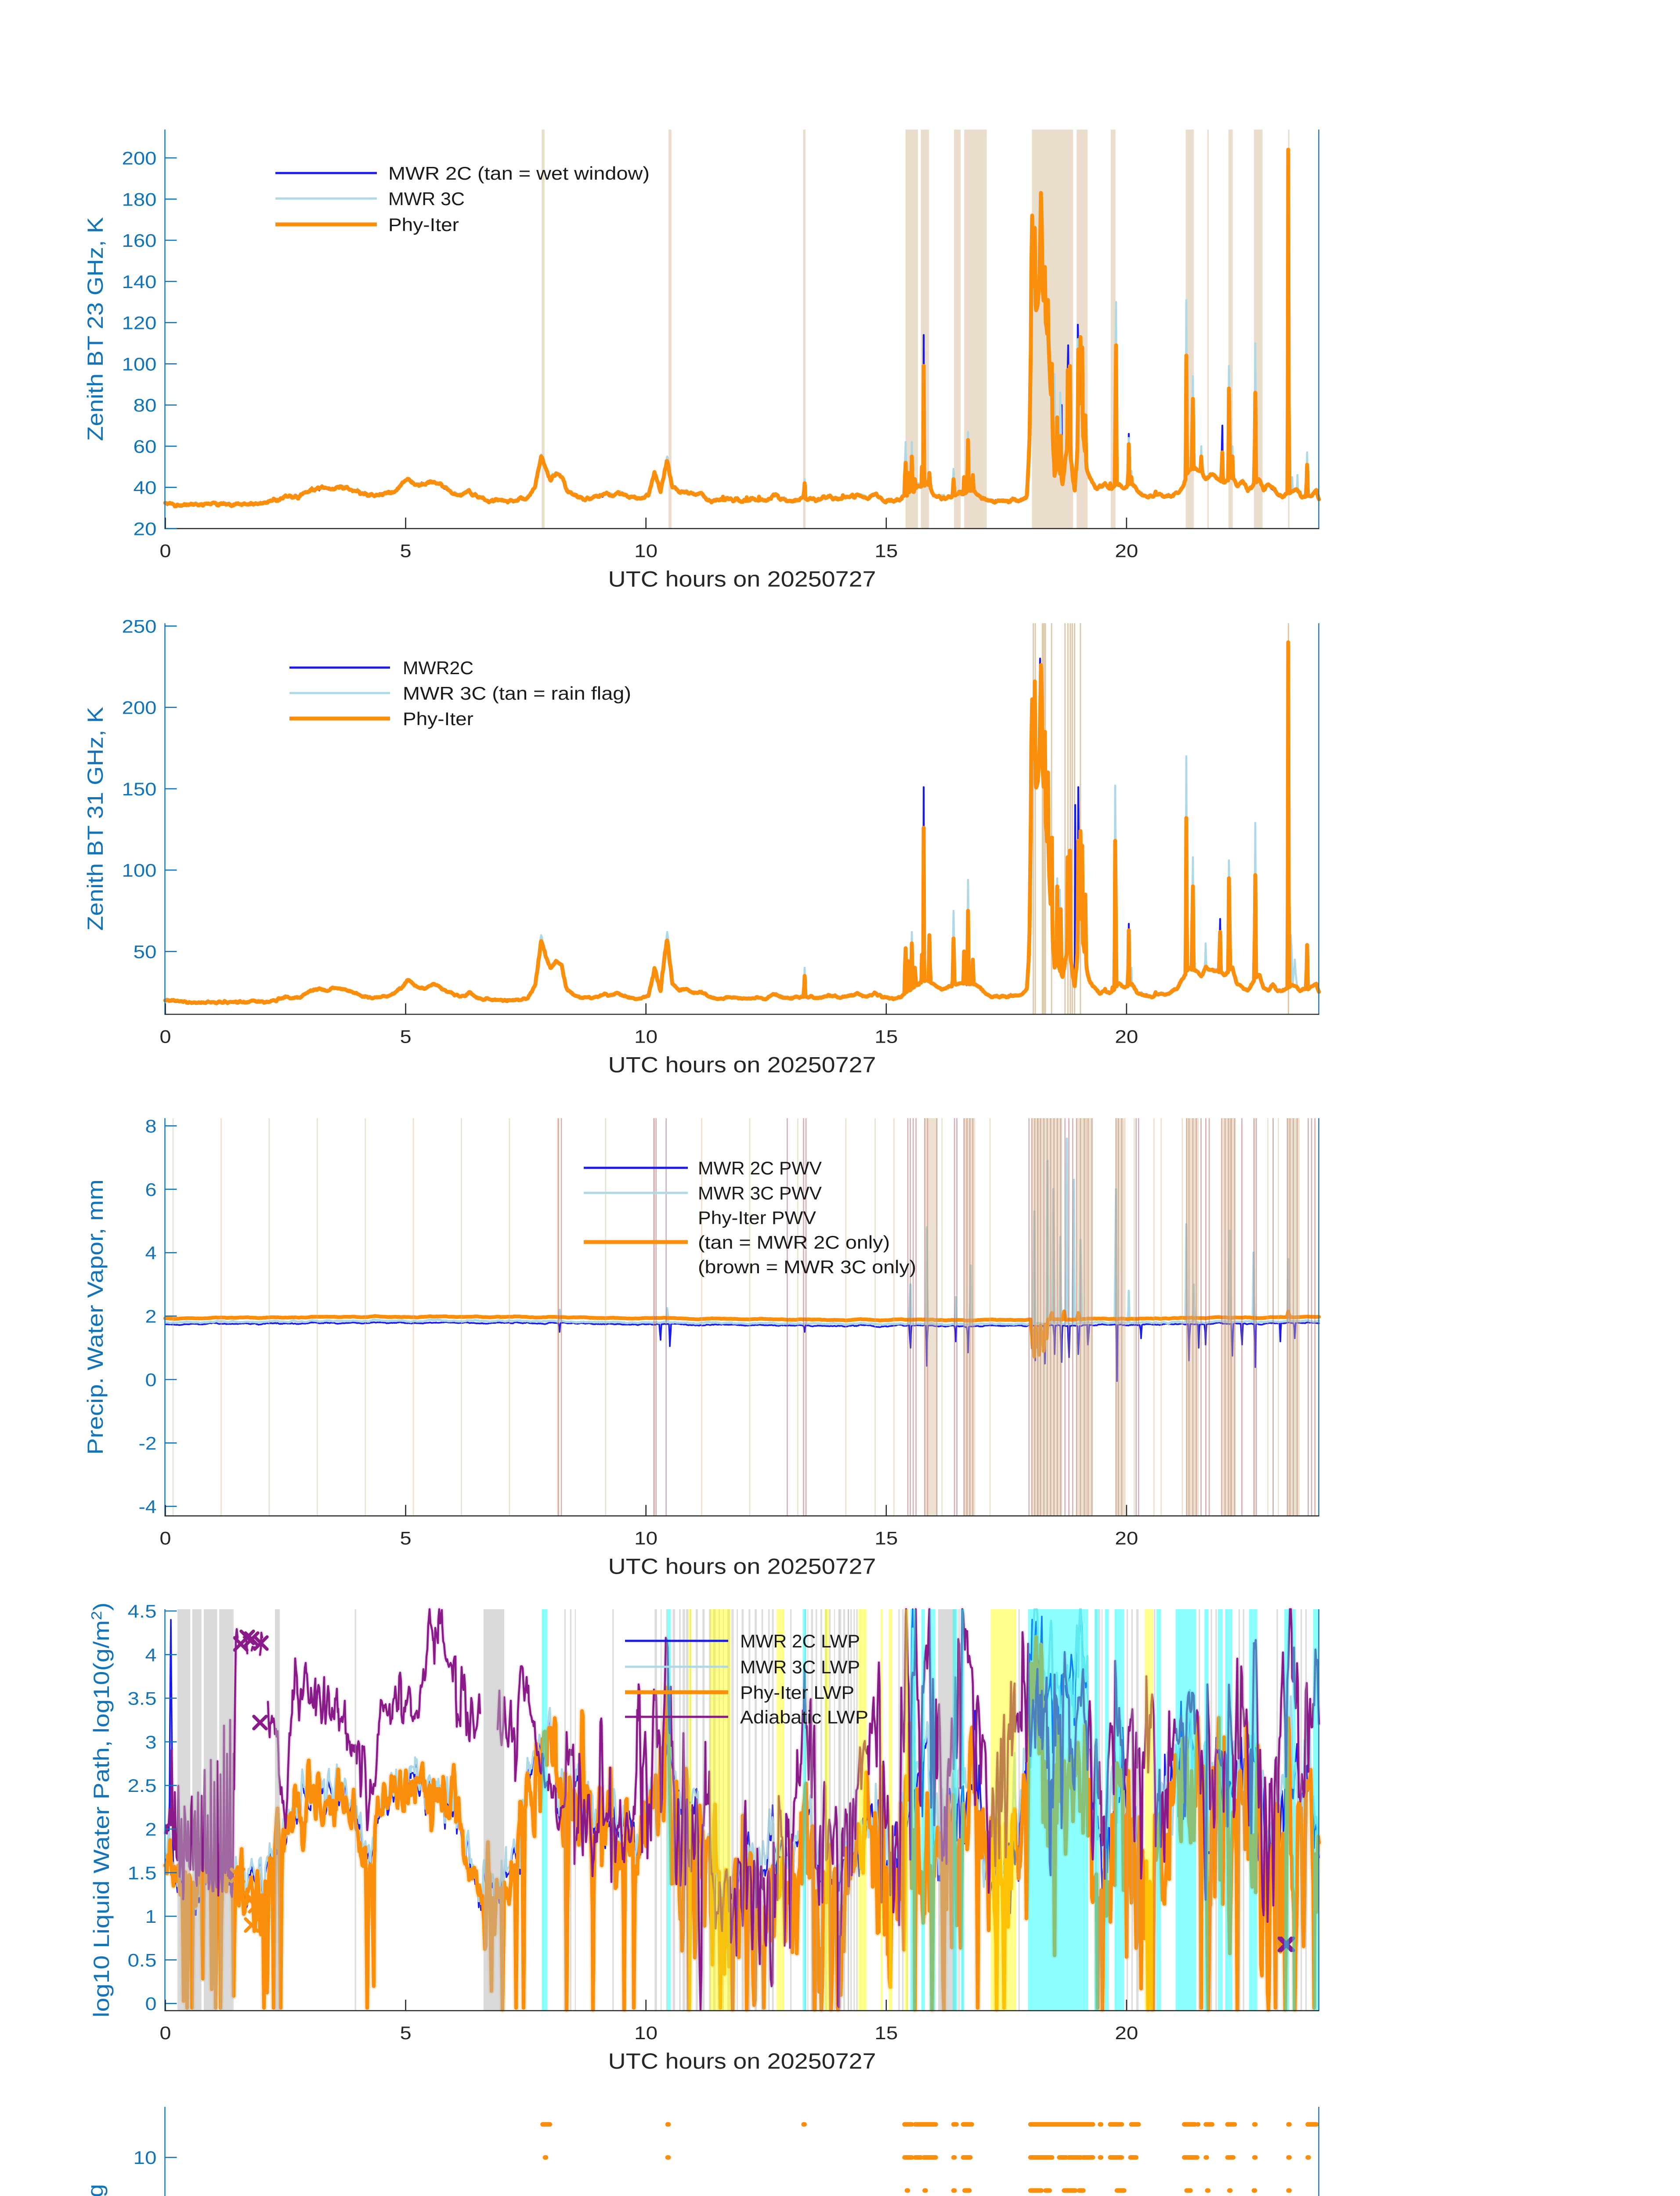 This screenshot has width=1680, height=2196. What do you see at coordinates (760, 1193) in the screenshot?
I see `svg-text: MWR 3C PWV` at bounding box center [760, 1193].